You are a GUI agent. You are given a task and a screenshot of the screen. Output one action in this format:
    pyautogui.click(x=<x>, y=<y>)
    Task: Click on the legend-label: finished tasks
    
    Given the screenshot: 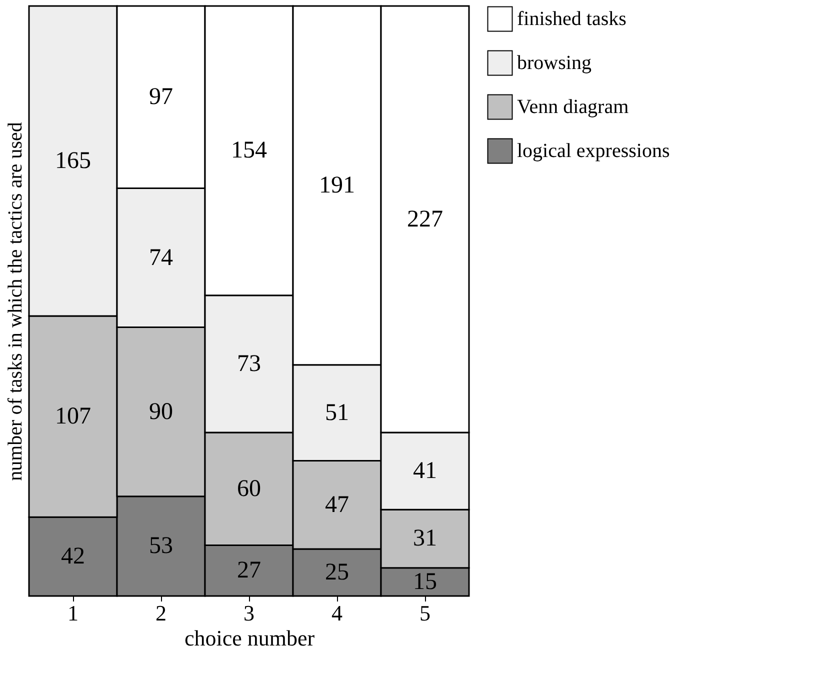 What is the action you would take?
    pyautogui.click(x=572, y=19)
    